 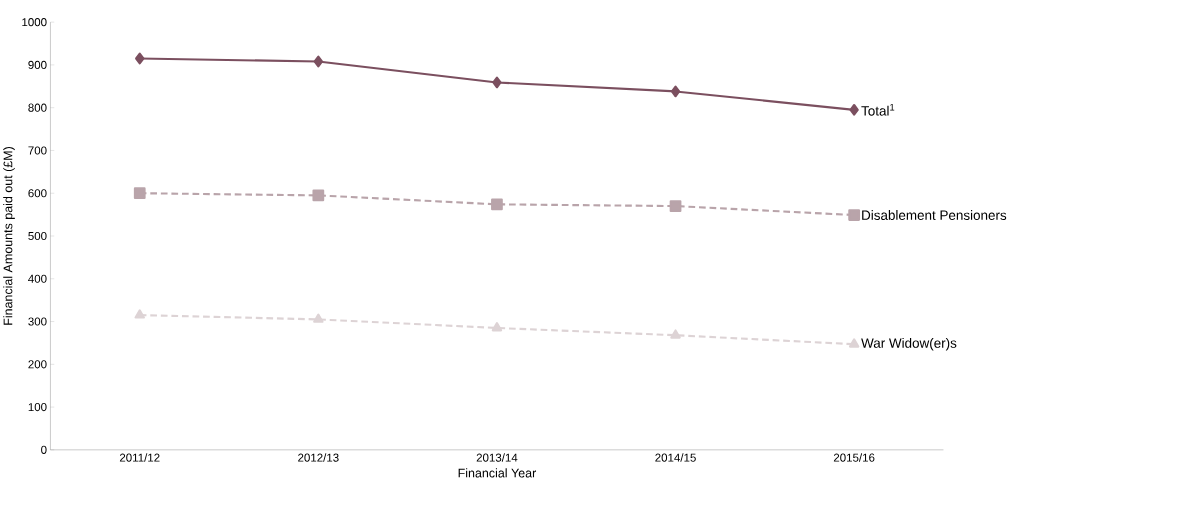 I want to click on x-tick-label: 2015/16, so click(x=854, y=457).